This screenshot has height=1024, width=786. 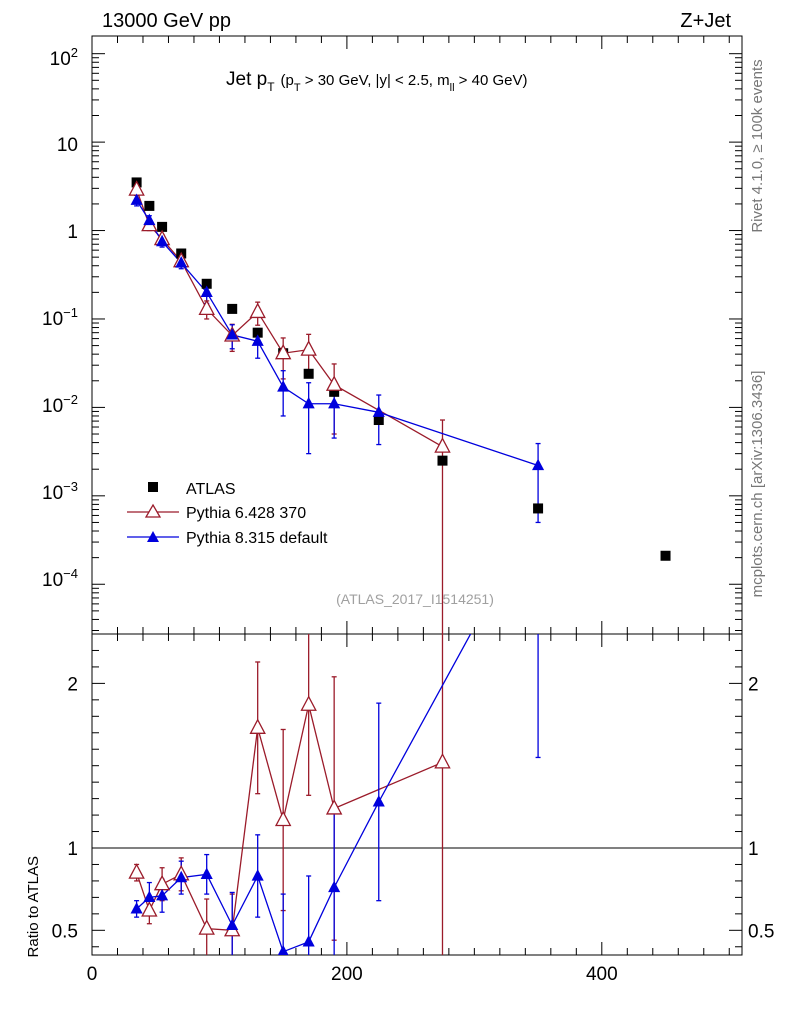 What do you see at coordinates (211, 489) in the screenshot?
I see `legend-atlas-label: ATLAS` at bounding box center [211, 489].